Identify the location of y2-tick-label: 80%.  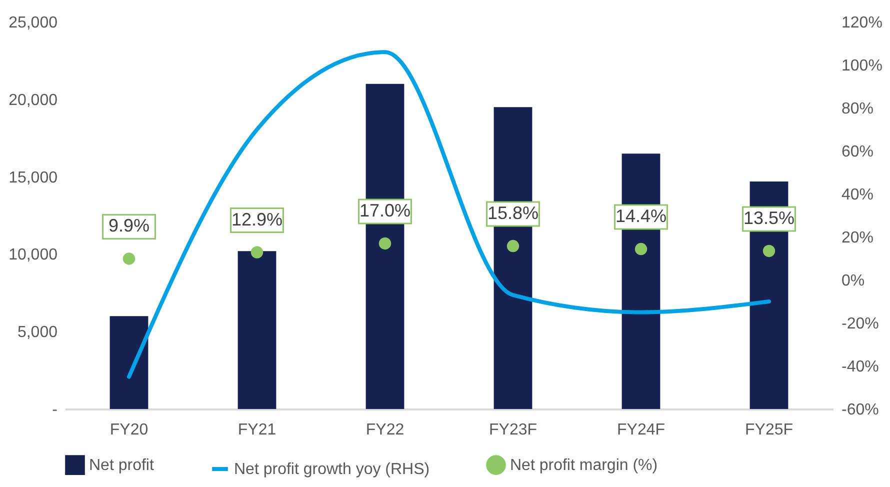
(858, 109).